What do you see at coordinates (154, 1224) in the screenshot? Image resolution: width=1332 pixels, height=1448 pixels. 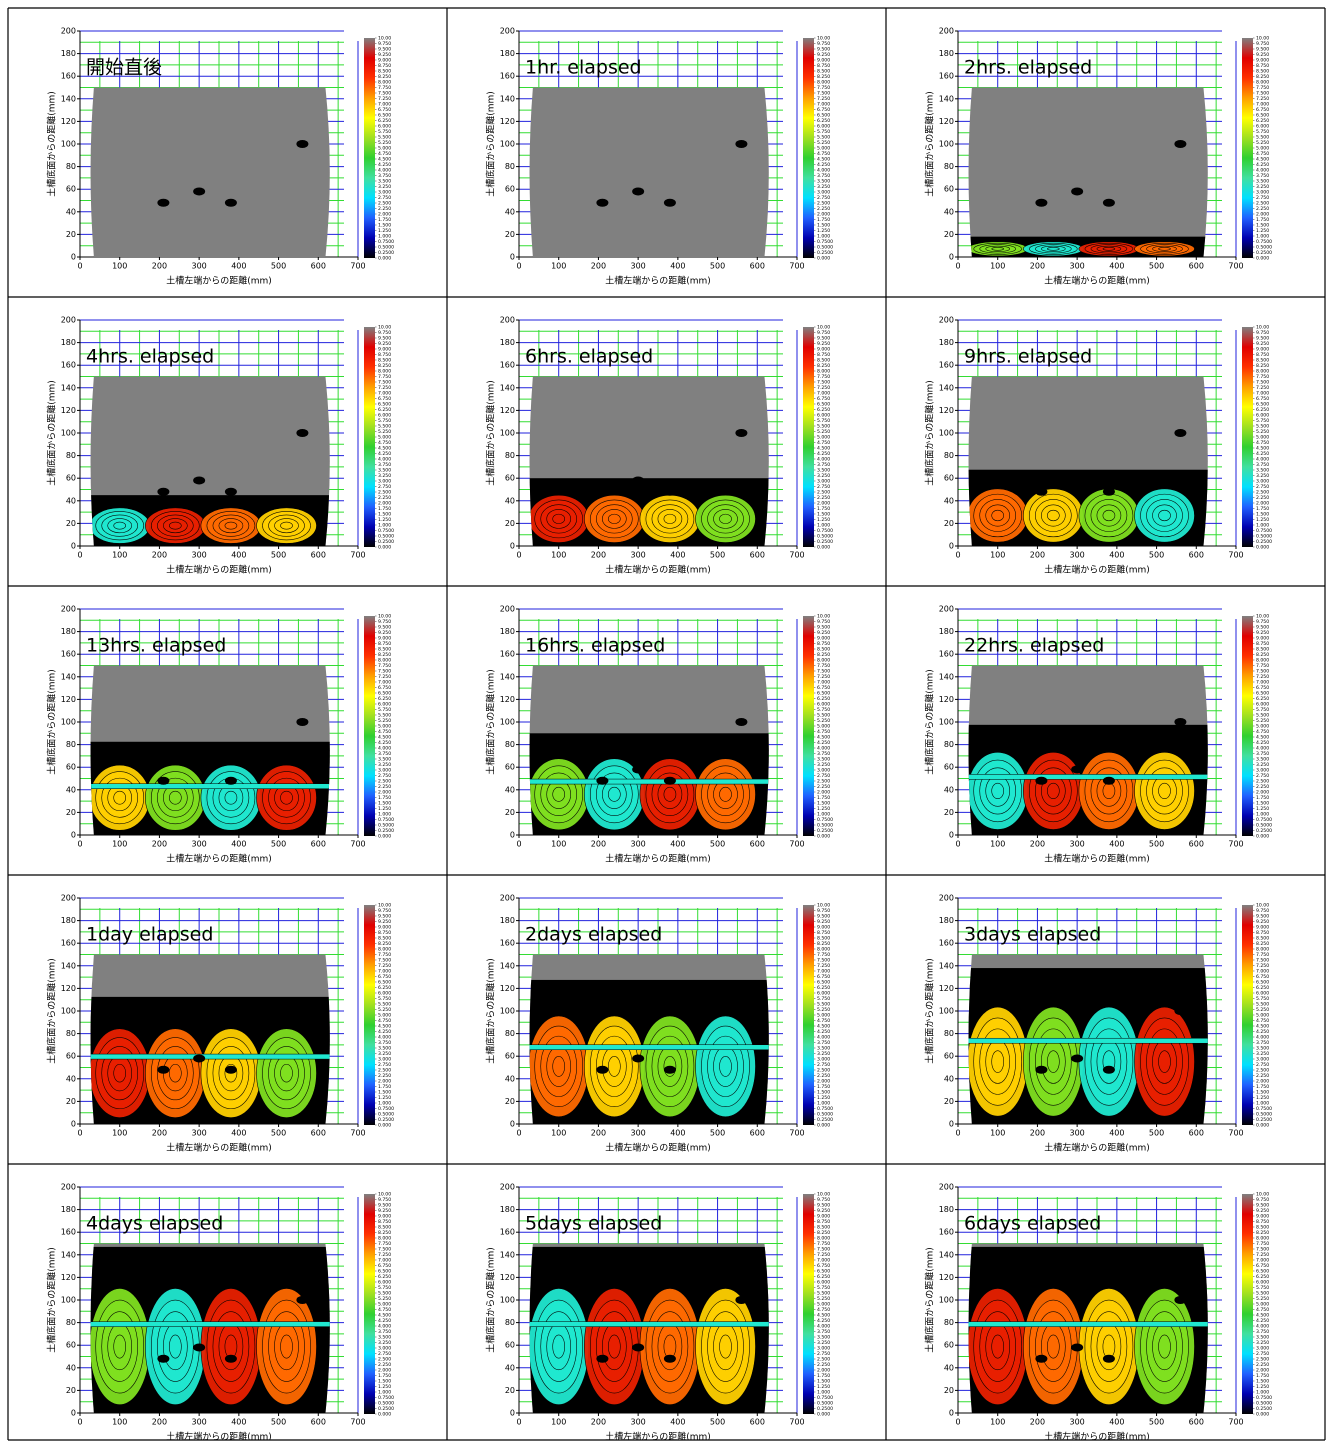 I see `panel-title: 4days elapsed` at bounding box center [154, 1224].